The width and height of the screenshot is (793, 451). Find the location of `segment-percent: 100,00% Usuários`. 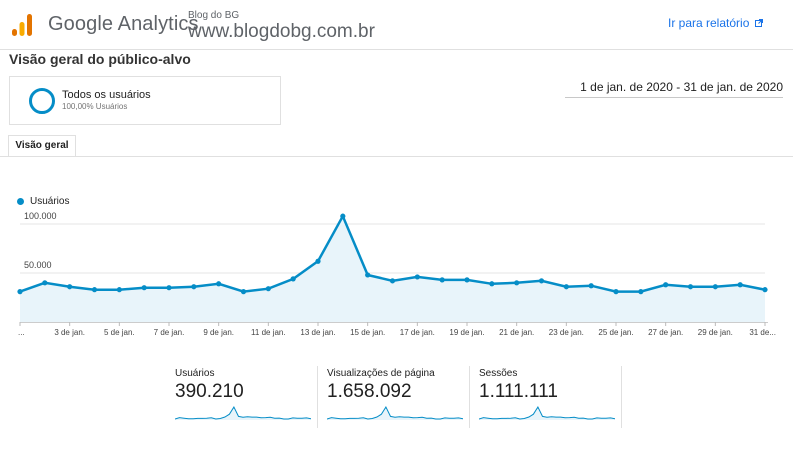

segment-percent: 100,00% Usuários is located at coordinates (95, 106).